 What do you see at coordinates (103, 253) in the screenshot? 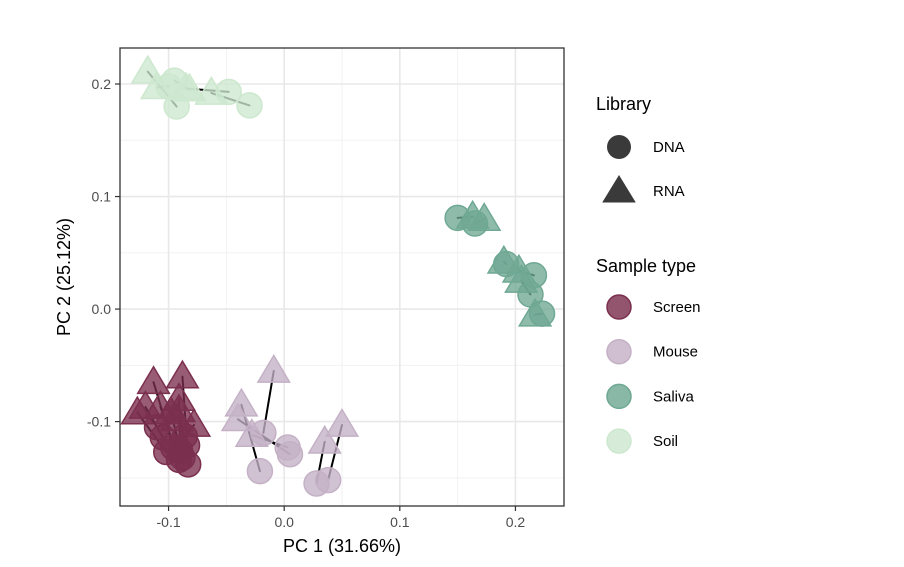
I see `y-axis: -0.1 0.0 0.1 0.2` at bounding box center [103, 253].